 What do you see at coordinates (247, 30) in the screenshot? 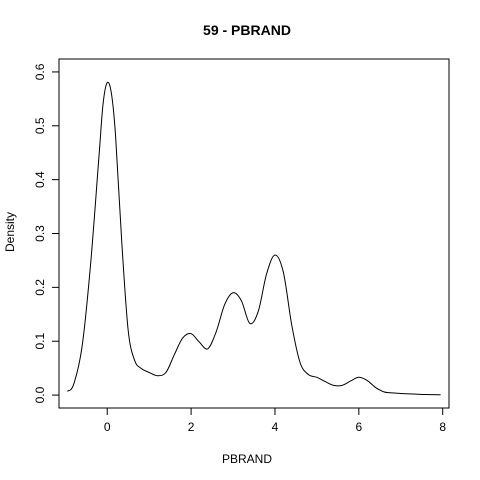
I see `chart-title: 59 - PBRAND` at bounding box center [247, 30].